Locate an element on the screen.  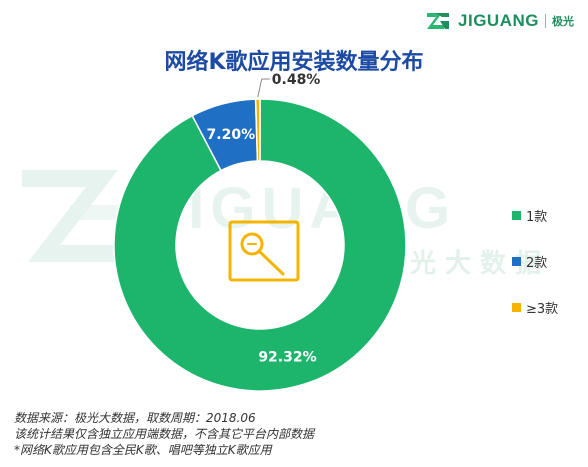
microphone-icon is located at coordinates (264, 251).